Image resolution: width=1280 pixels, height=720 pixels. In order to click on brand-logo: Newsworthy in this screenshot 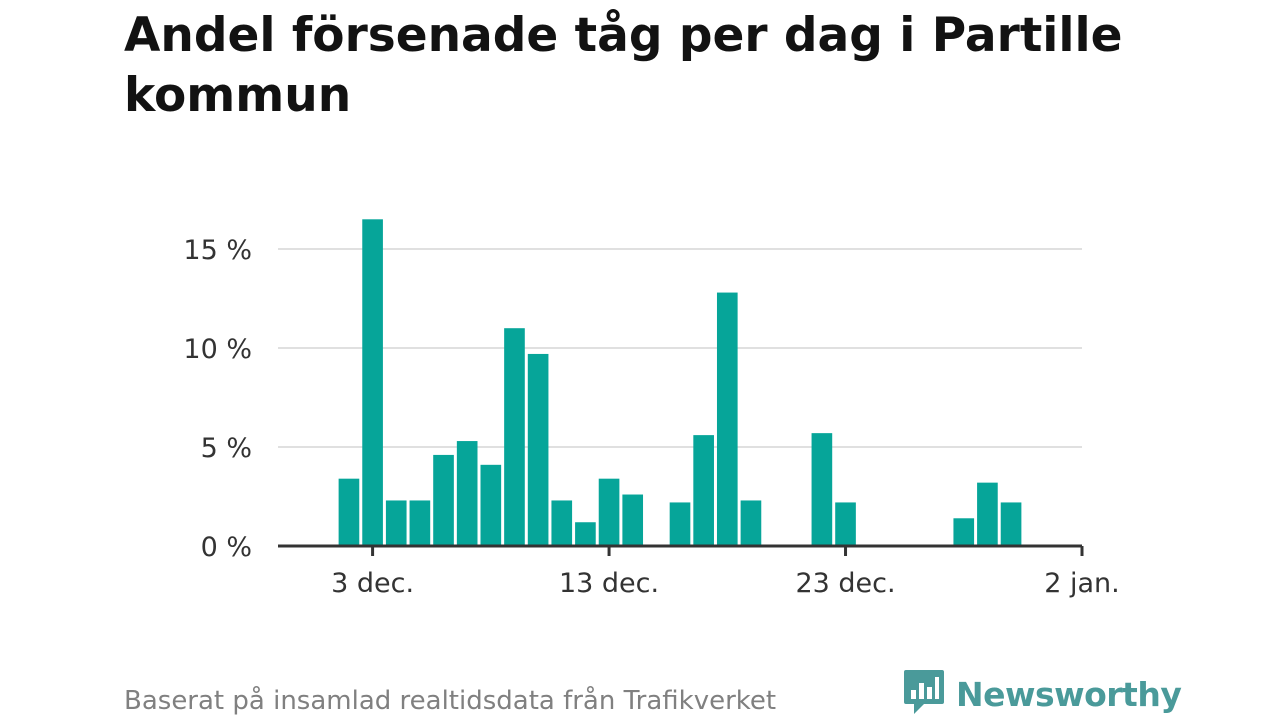, I will do `click(1042, 694)`.